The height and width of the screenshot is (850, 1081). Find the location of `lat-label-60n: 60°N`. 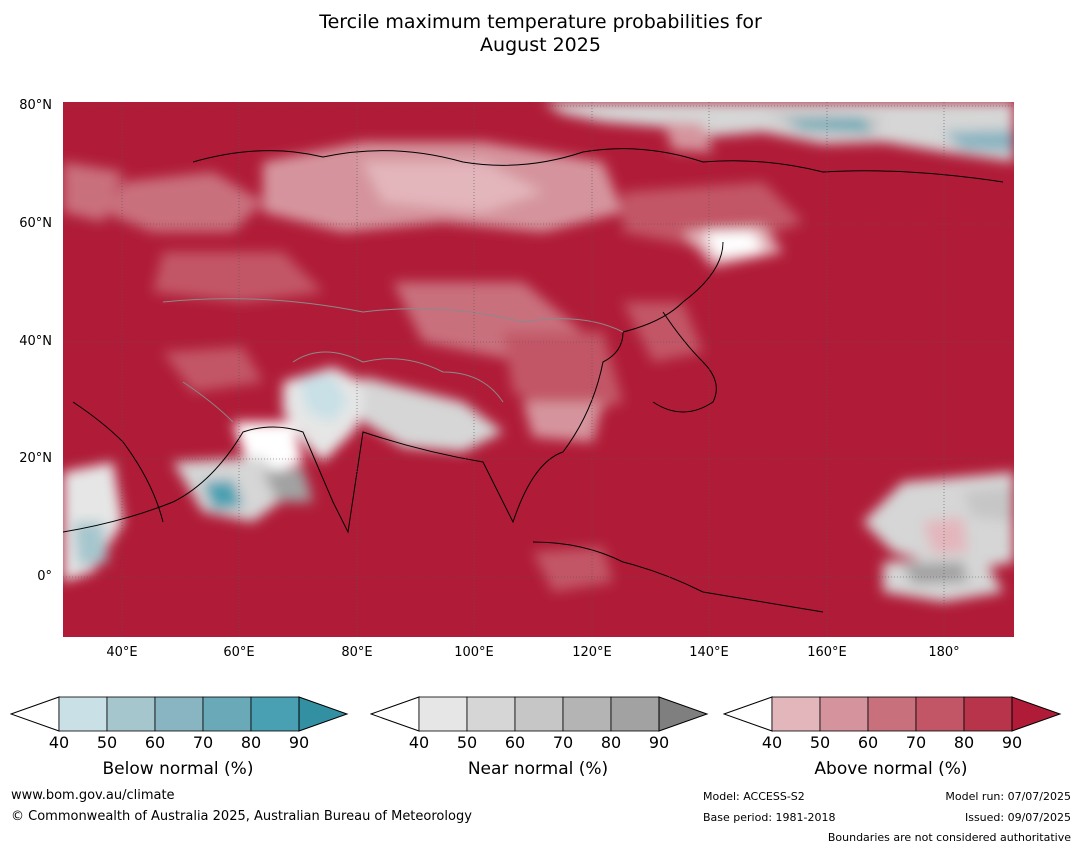

lat-label-60n: 60°N is located at coordinates (35, 223).